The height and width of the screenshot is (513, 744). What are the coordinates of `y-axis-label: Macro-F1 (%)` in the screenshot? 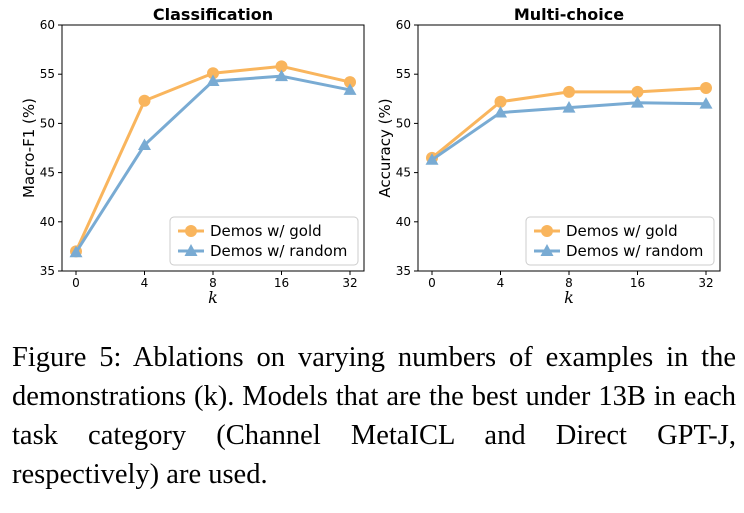 It's located at (29, 148).